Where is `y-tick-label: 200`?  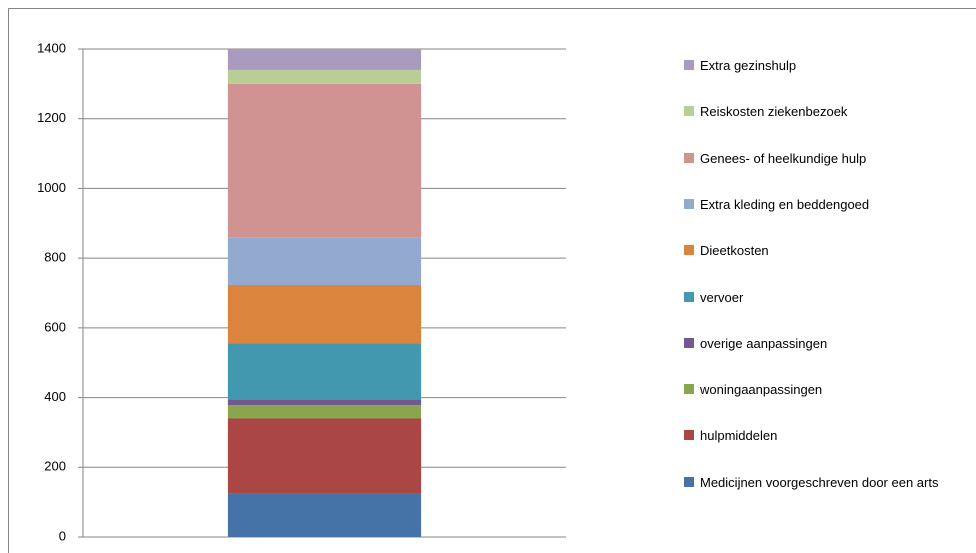 y-tick-label: 200 is located at coordinates (55, 466).